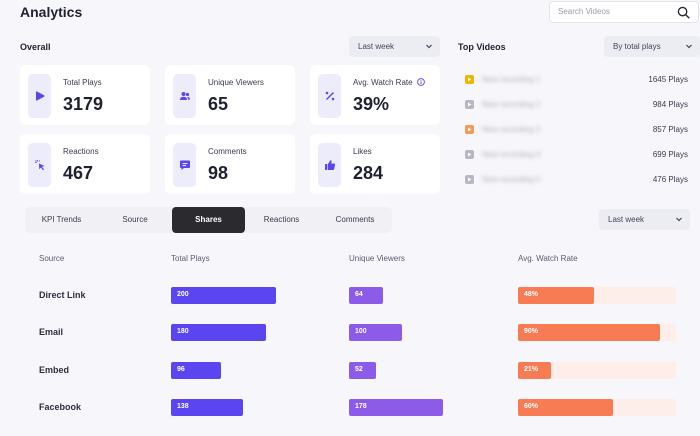  I want to click on watch-rate-track, so click(597, 370).